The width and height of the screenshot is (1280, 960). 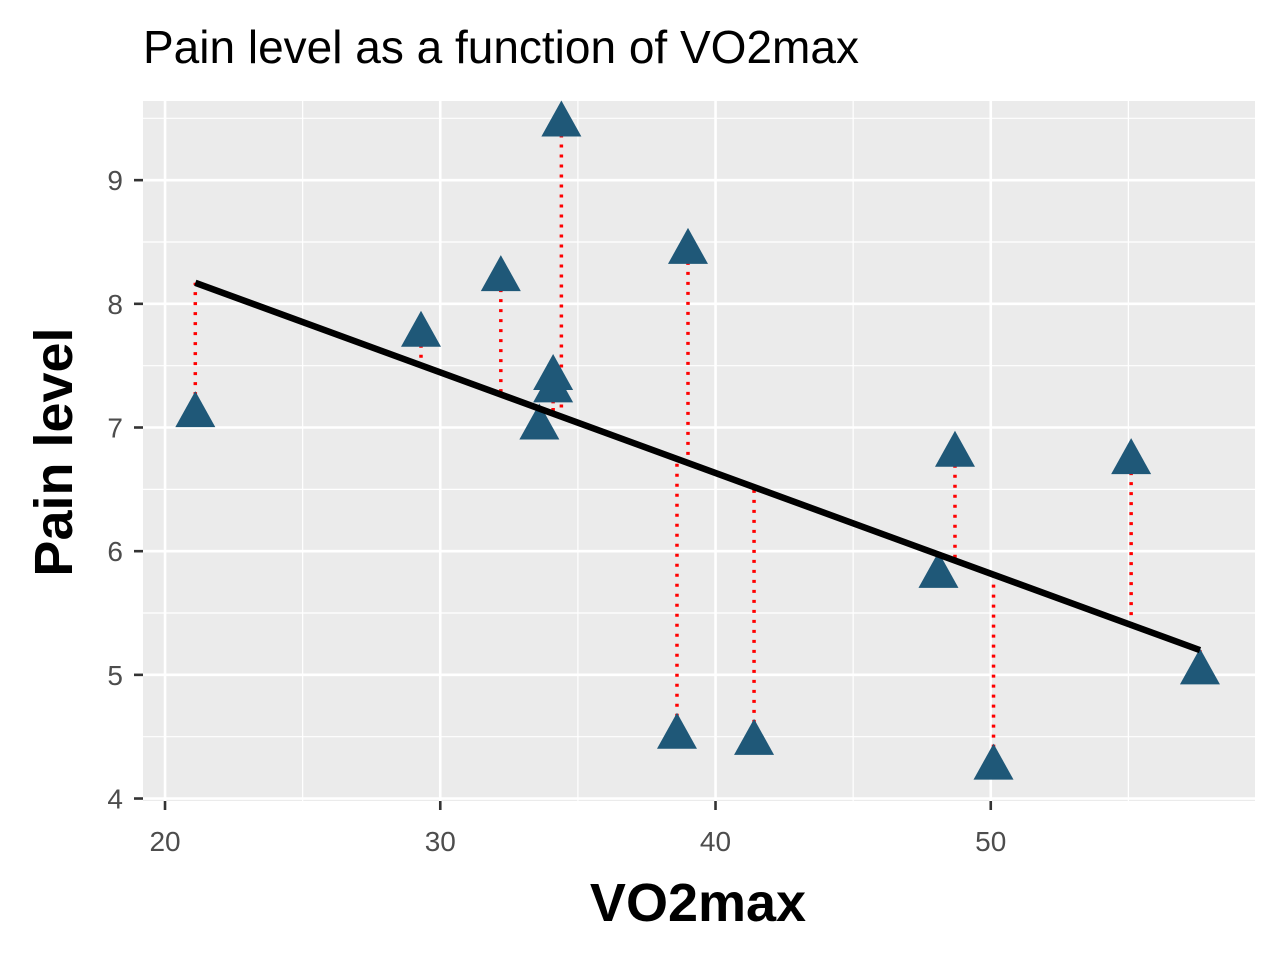 What do you see at coordinates (115, 799) in the screenshot?
I see `y-tick-label: 4` at bounding box center [115, 799].